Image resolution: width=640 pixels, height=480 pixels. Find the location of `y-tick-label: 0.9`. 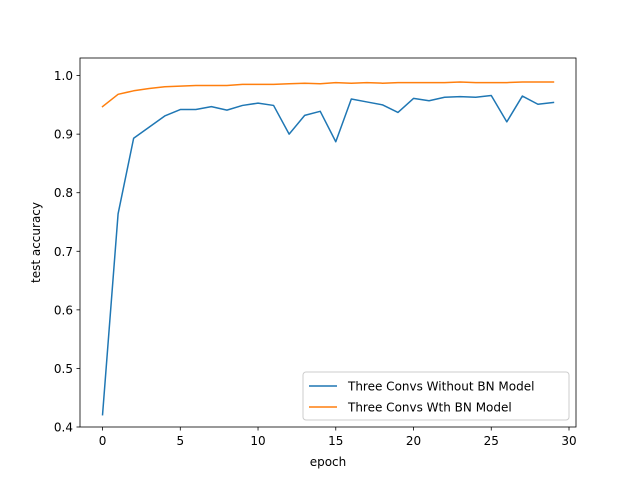

y-tick-label: 0.9 is located at coordinates (63, 135).